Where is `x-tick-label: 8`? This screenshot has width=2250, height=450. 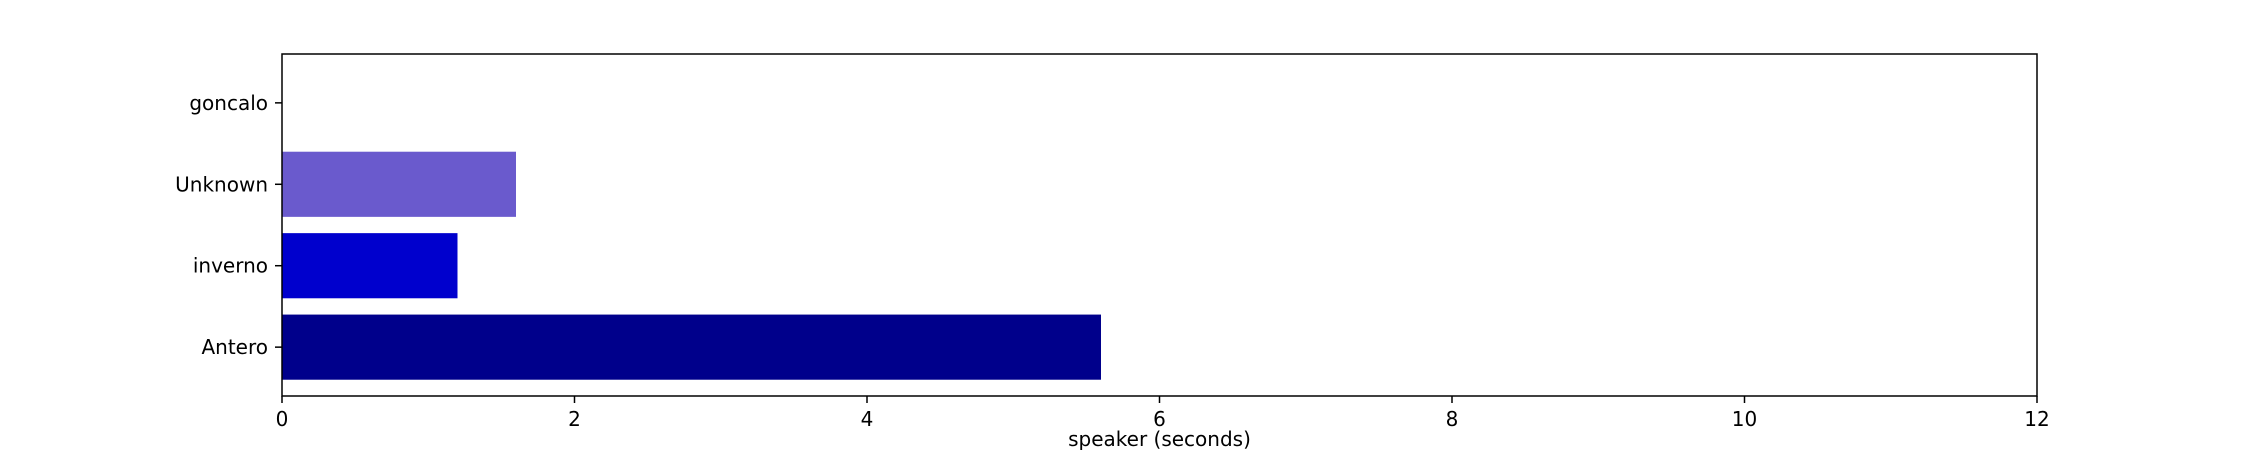
x-tick-label: 8 is located at coordinates (1452, 419).